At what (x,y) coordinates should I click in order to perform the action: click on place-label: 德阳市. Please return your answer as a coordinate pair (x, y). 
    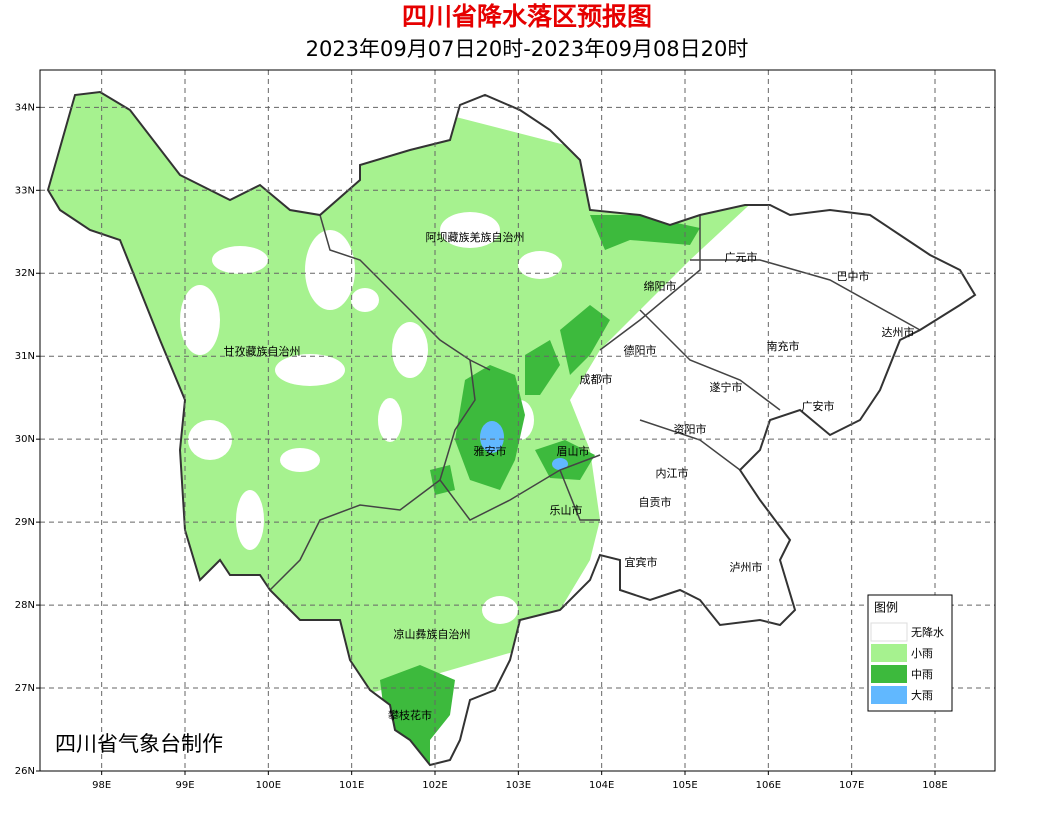
    Looking at the image, I should click on (640, 350).